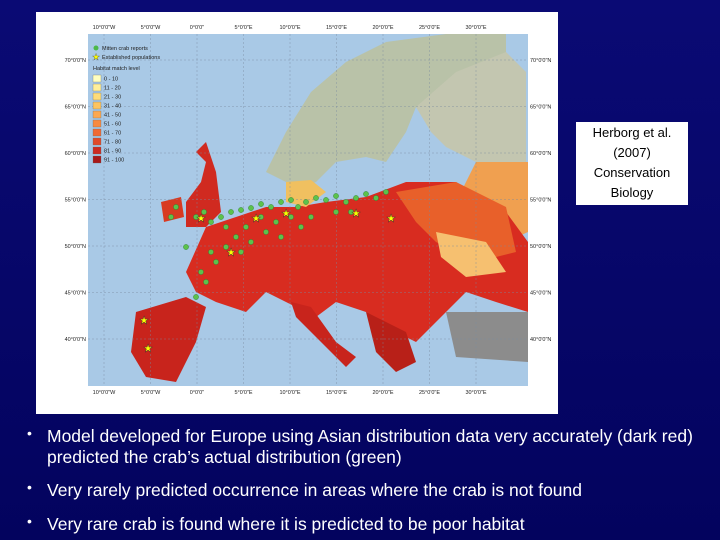 The width and height of the screenshot is (720, 540). Describe the element at coordinates (112, 116) in the screenshot. I see `legend-label: 41 - 50` at that location.